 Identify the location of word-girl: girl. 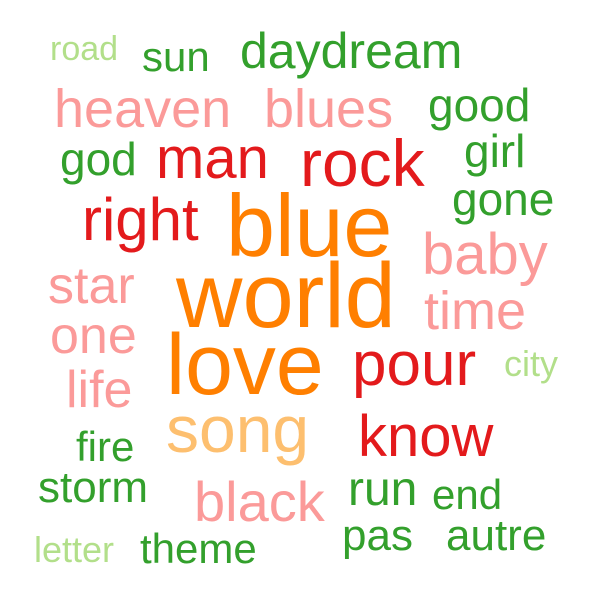
(495, 151).